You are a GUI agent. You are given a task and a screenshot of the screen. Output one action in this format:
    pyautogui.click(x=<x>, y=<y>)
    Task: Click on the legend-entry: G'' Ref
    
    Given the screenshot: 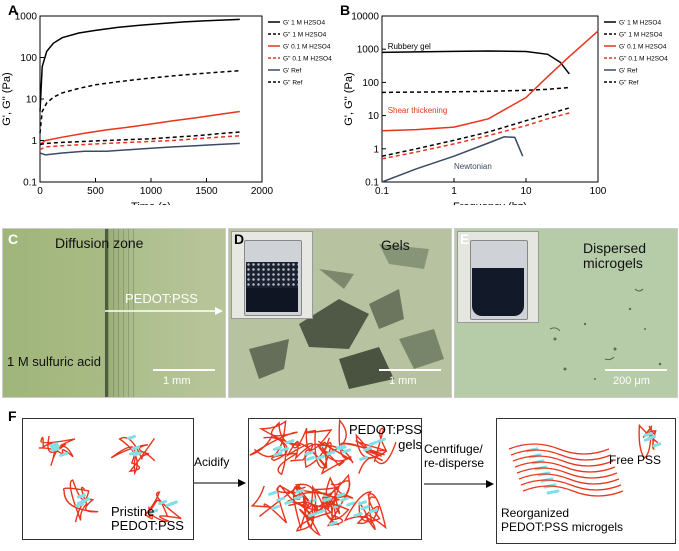 What is the action you would take?
    pyautogui.click(x=629, y=83)
    